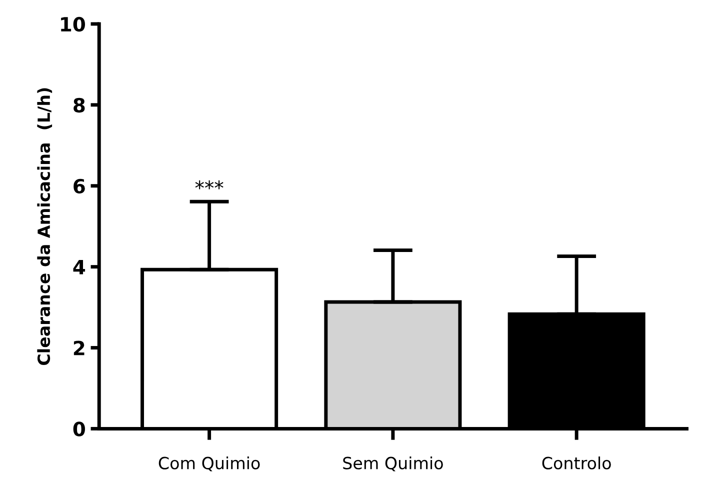  Describe the element at coordinates (393, 464) in the screenshot. I see `x-tick-label: Sem Quimio` at that location.